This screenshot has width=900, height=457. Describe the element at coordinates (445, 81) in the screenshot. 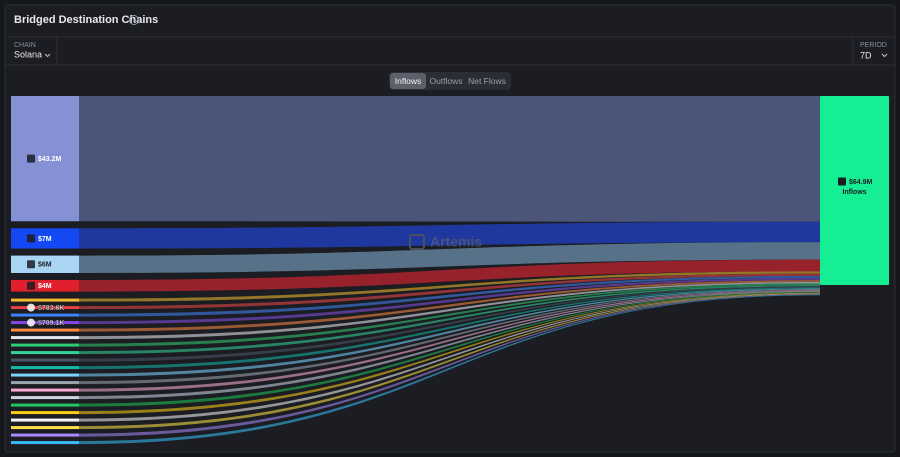

I see `tab: Outflows` at that location.